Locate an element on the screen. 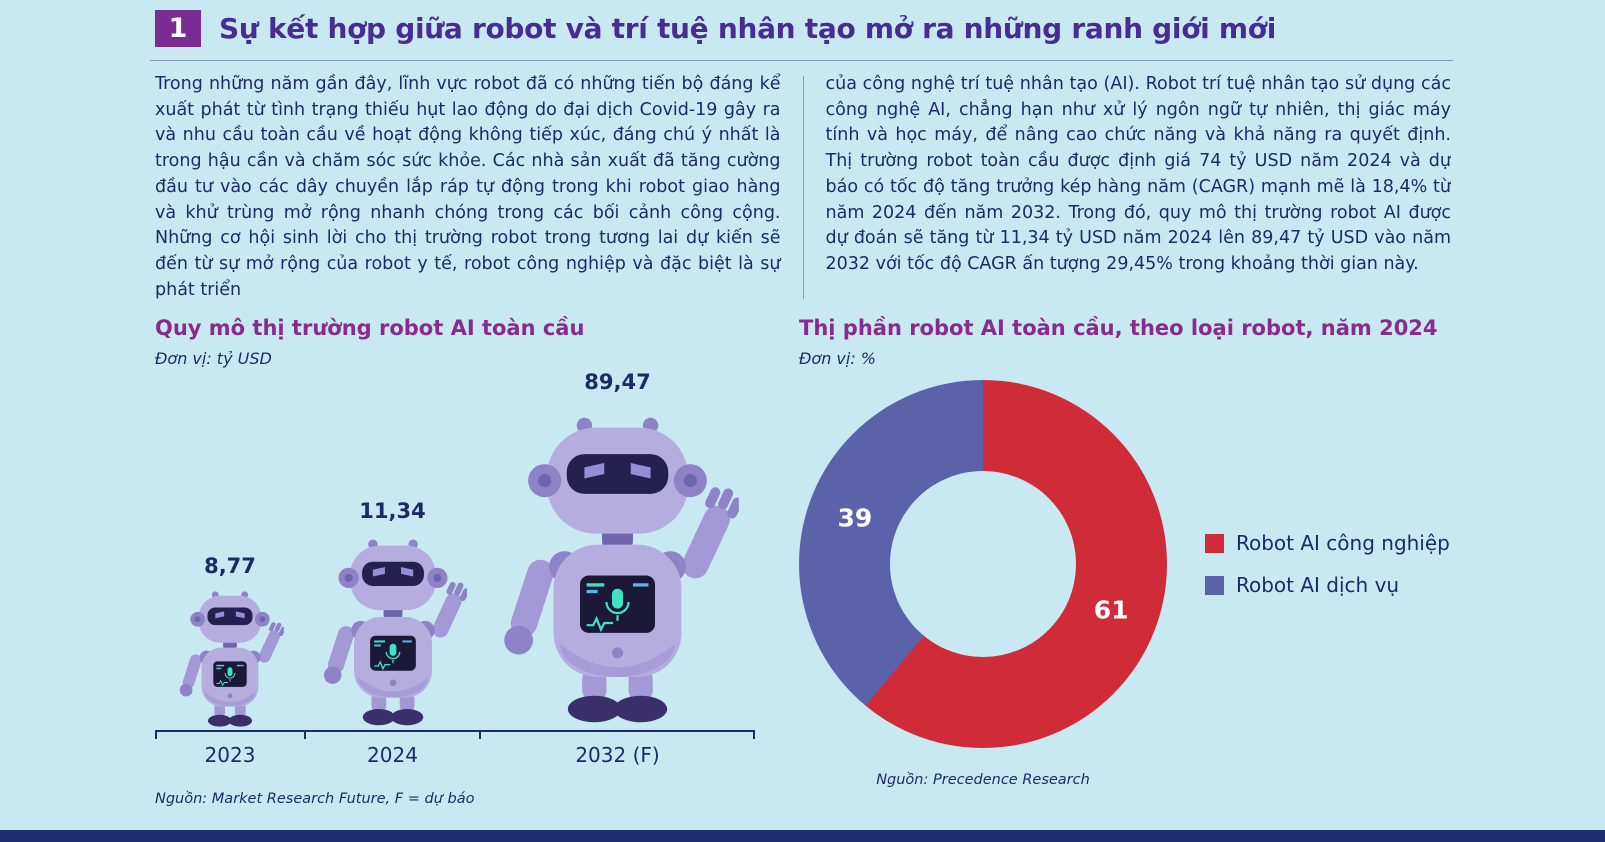  column-divider is located at coordinates (803, 188).